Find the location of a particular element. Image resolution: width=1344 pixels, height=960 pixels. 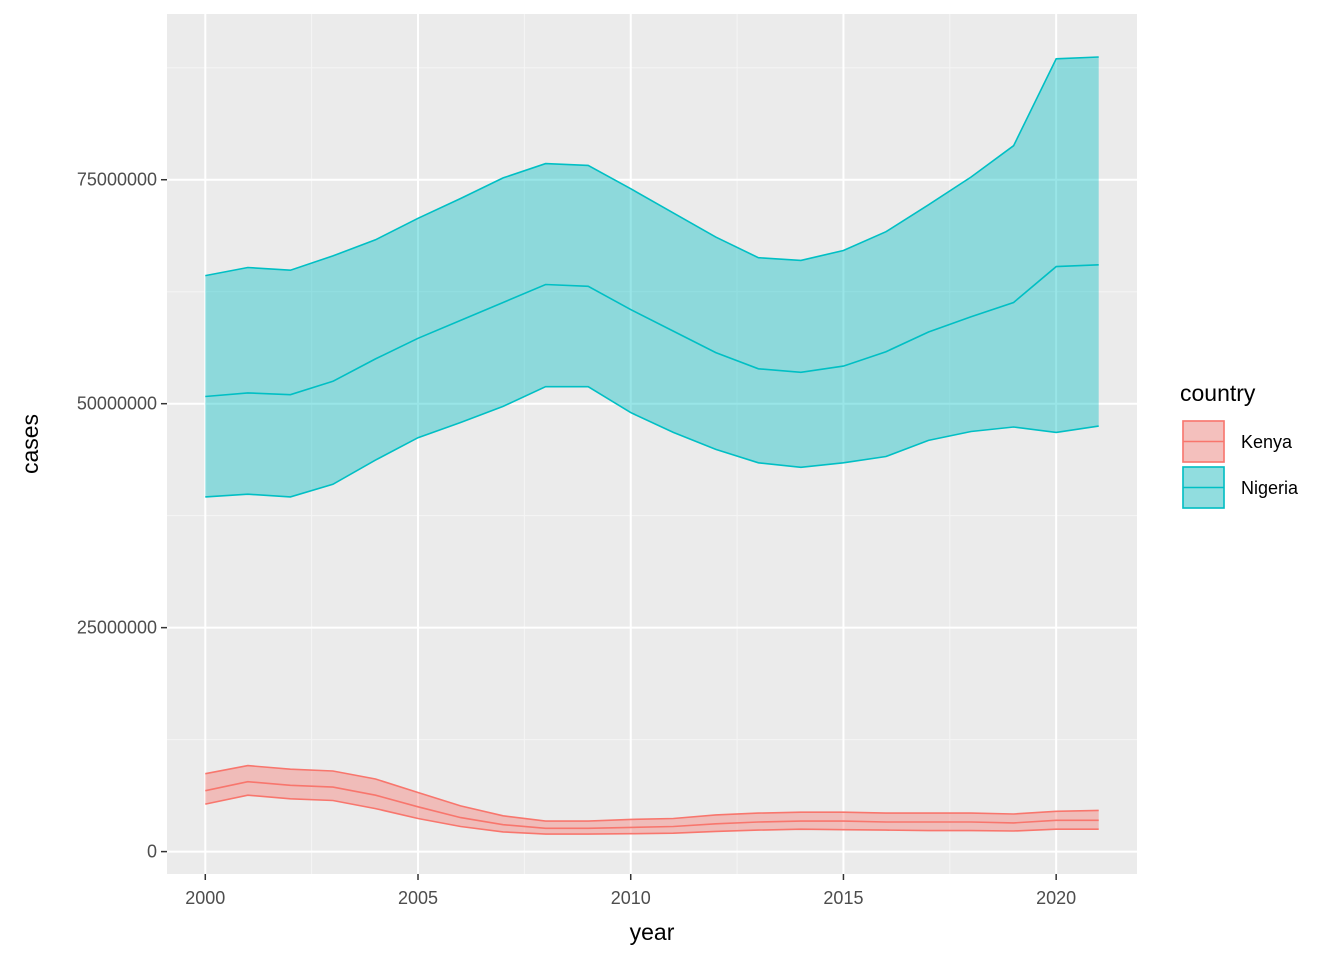

legend-item-kenya: Kenya is located at coordinates (1237, 441).